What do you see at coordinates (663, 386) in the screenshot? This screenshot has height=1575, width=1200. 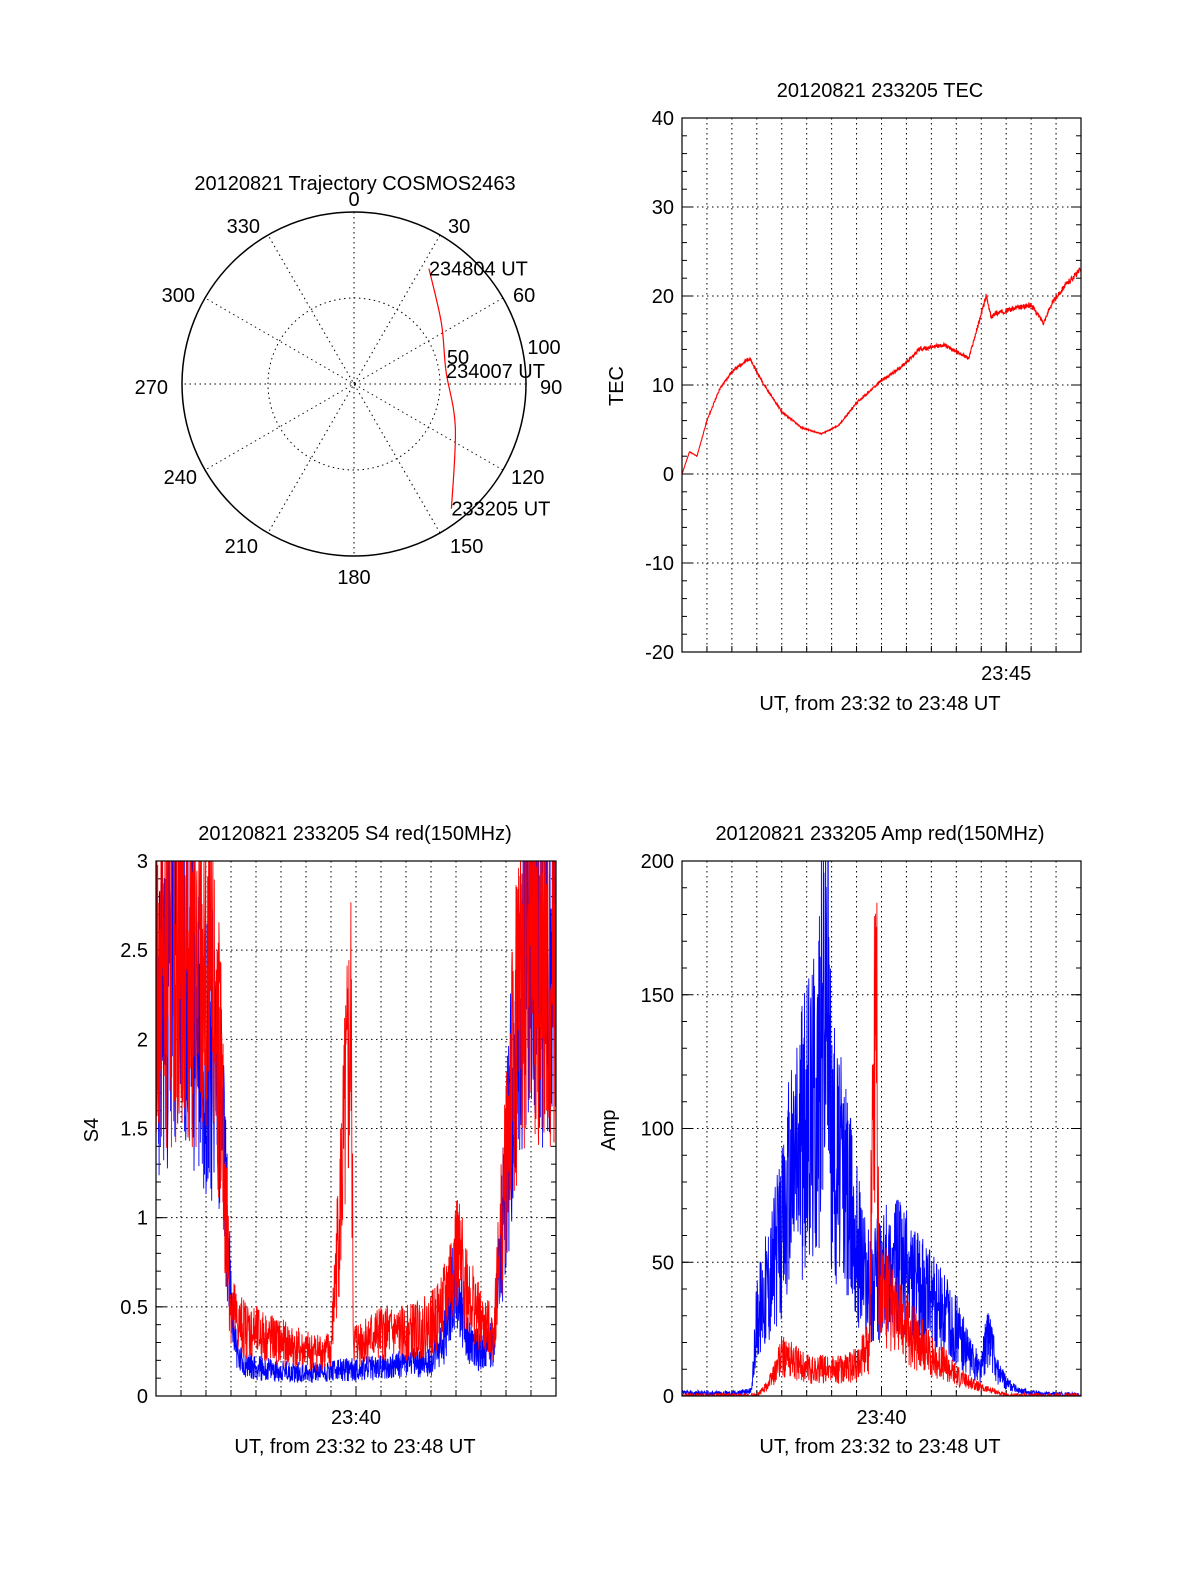 I see `y-tick-label: 10` at bounding box center [663, 386].